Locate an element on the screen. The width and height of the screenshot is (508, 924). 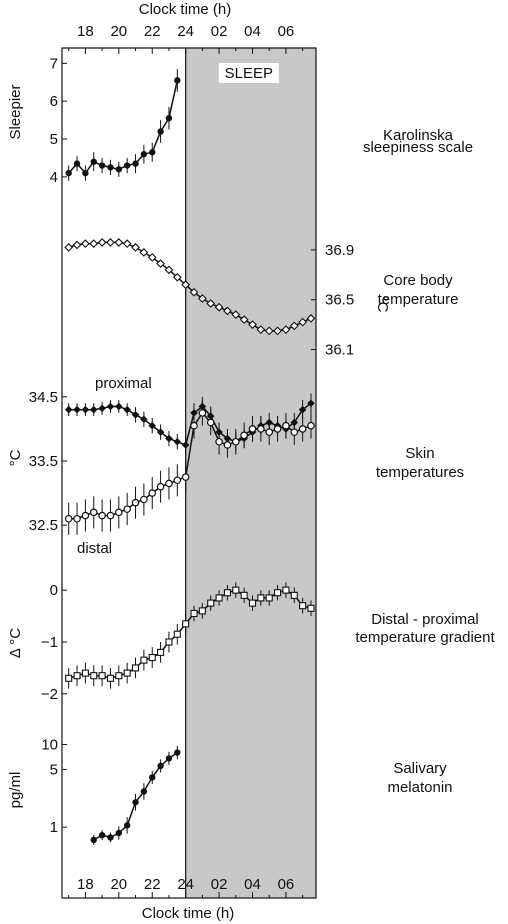
y-axis-label: pg/ml is located at coordinates (15, 790).